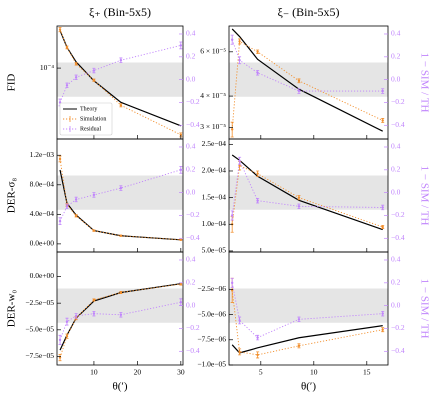  What do you see at coordinates (214, 223) in the screenshot?
I see `y-tick-label: 1.0e−04` at bounding box center [214, 223].